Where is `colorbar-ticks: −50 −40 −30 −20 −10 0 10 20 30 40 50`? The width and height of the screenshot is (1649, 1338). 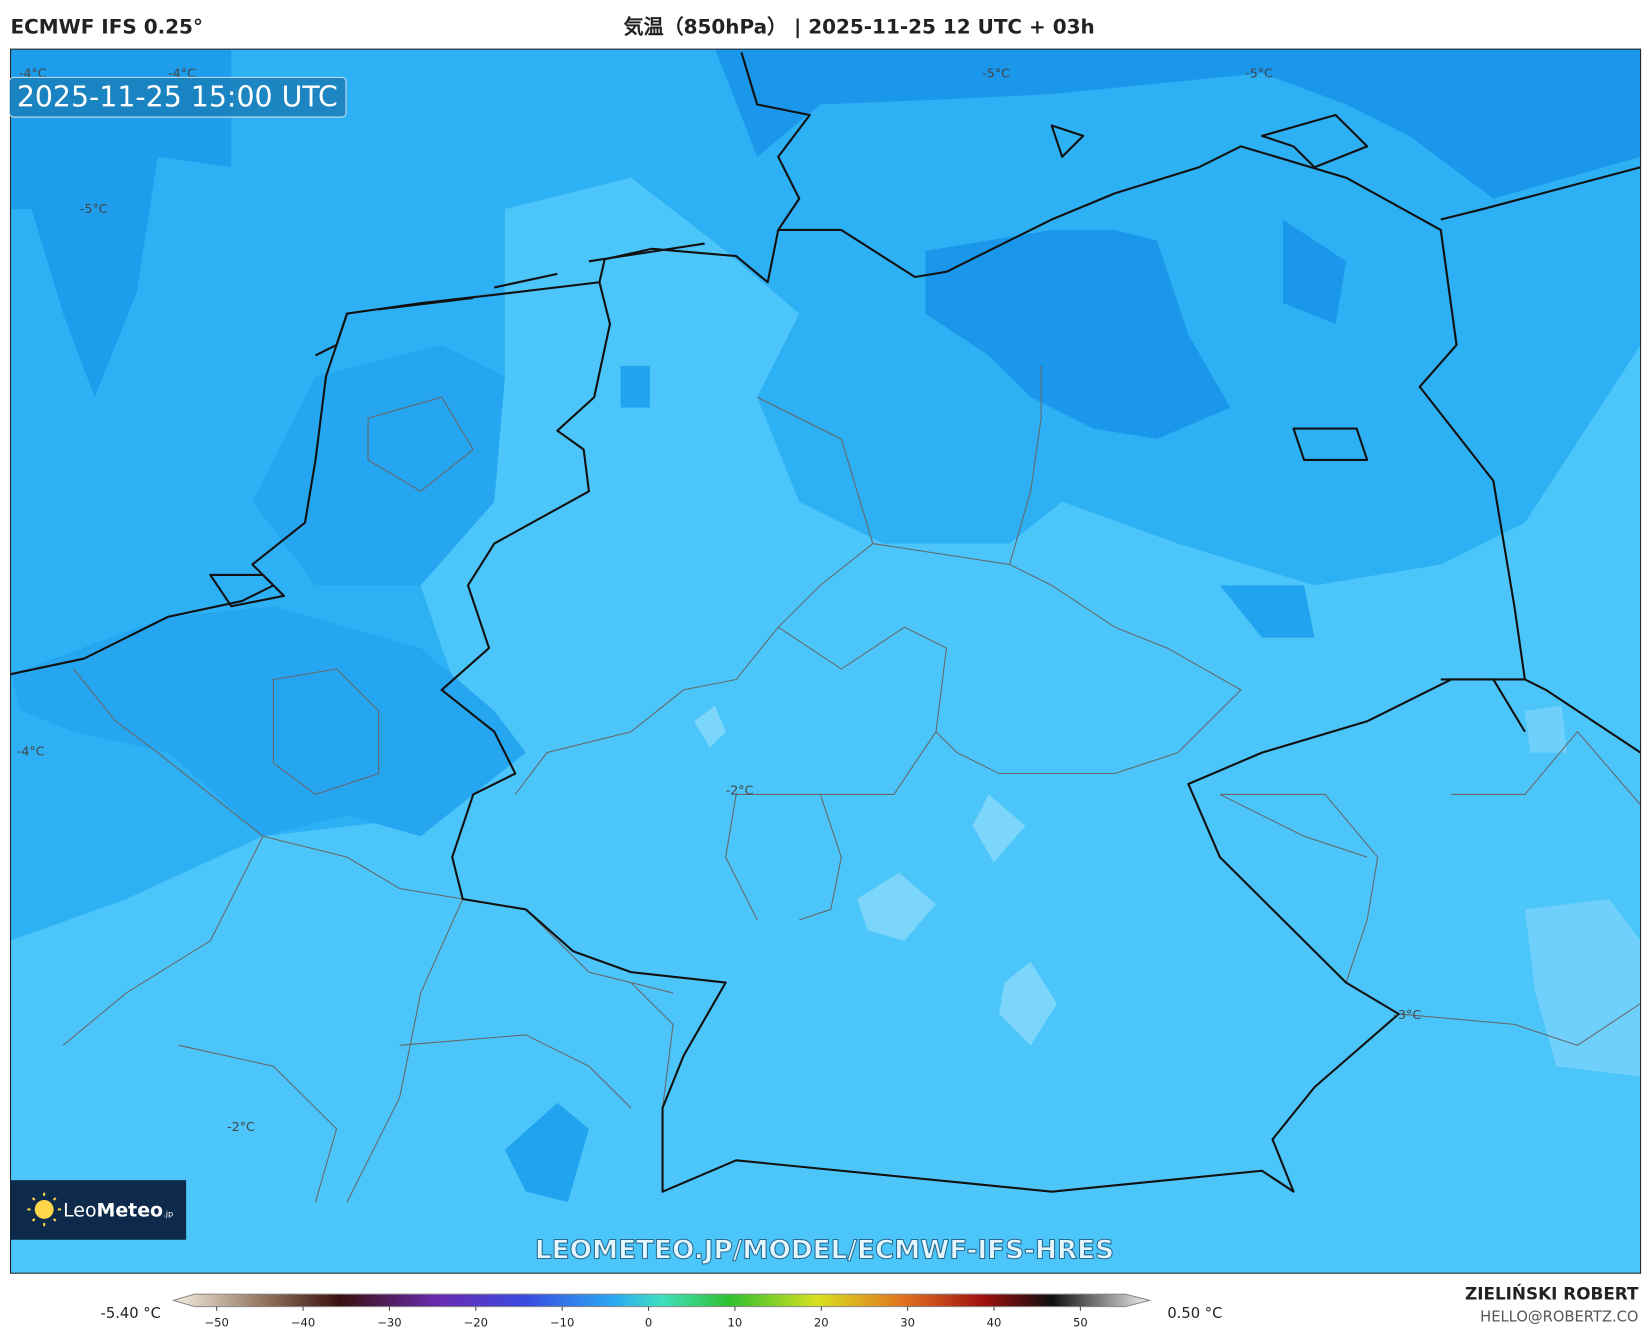
colorbar-ticks: −50 −40 −30 −20 −10 0 10 20 30 40 50 is located at coordinates (646, 1318).